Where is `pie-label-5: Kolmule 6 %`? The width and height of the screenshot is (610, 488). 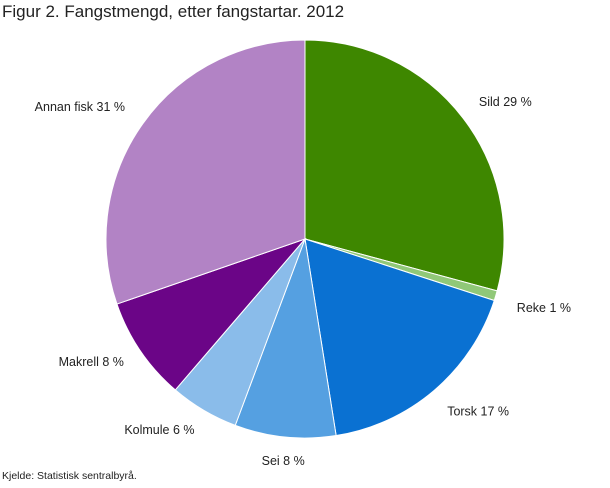 pie-label-5: Kolmule 6 % is located at coordinates (159, 430).